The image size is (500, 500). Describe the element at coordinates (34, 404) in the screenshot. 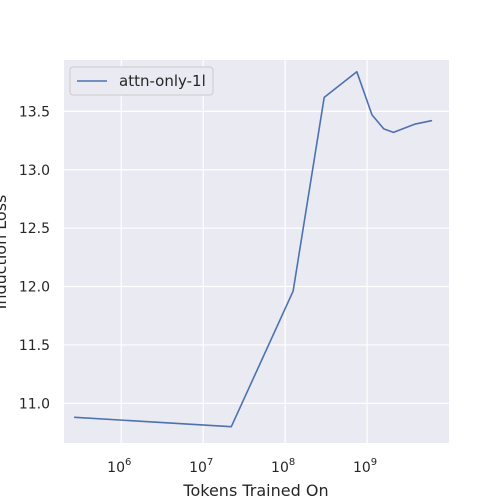

I see `y-tick-label: 11.0` at that location.